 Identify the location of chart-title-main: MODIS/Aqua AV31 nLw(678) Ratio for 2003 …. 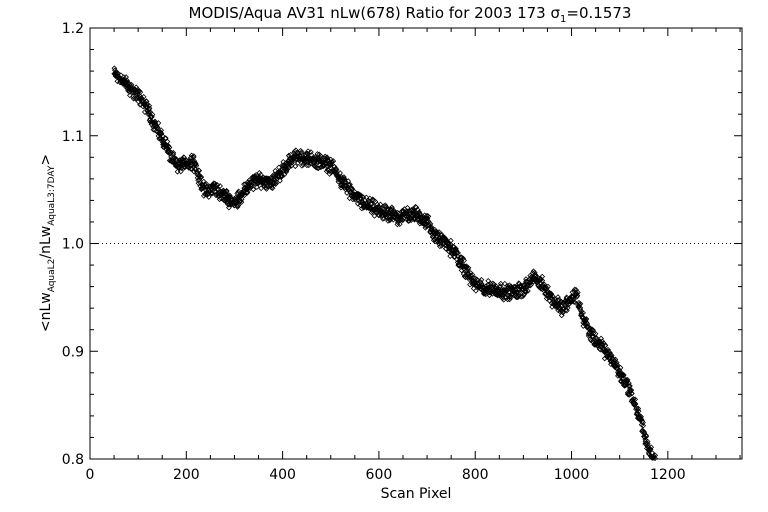
(370, 13).